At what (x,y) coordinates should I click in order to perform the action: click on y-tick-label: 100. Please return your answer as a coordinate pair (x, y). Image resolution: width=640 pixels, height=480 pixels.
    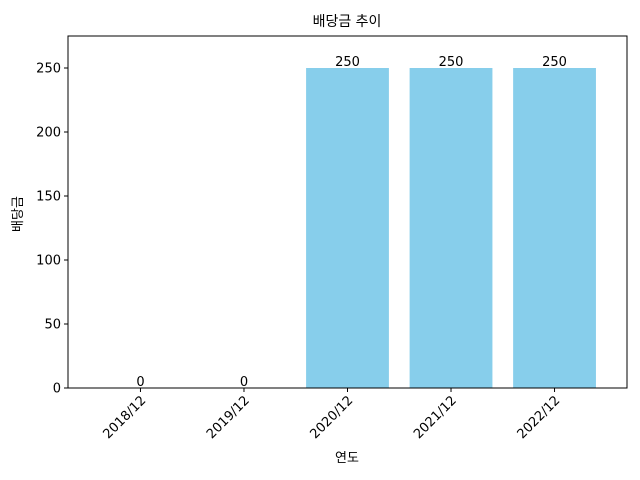
    Looking at the image, I should click on (48, 261).